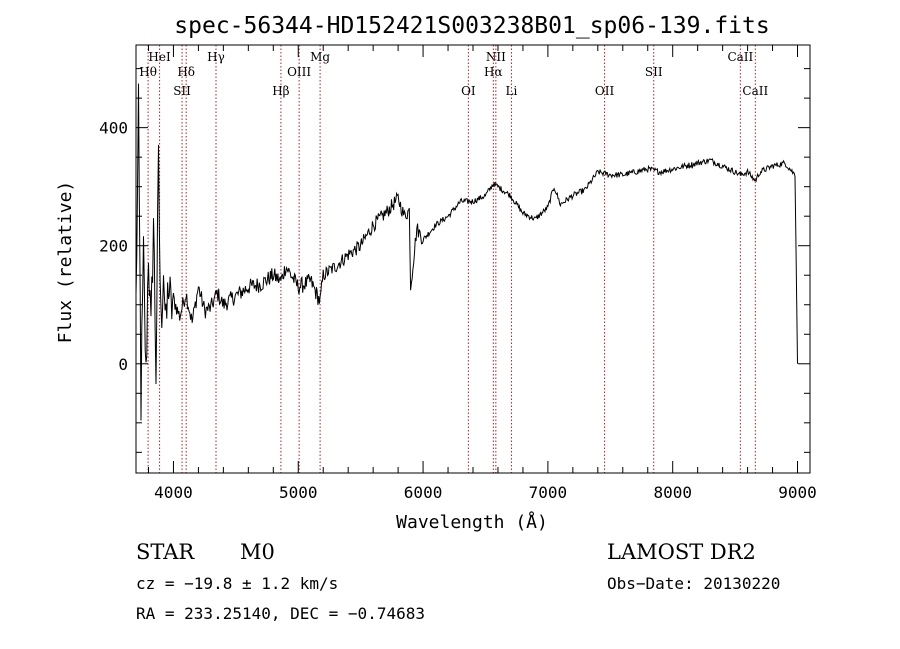 The width and height of the screenshot is (900, 649). I want to click on marker-label: Hγ, so click(216, 57).